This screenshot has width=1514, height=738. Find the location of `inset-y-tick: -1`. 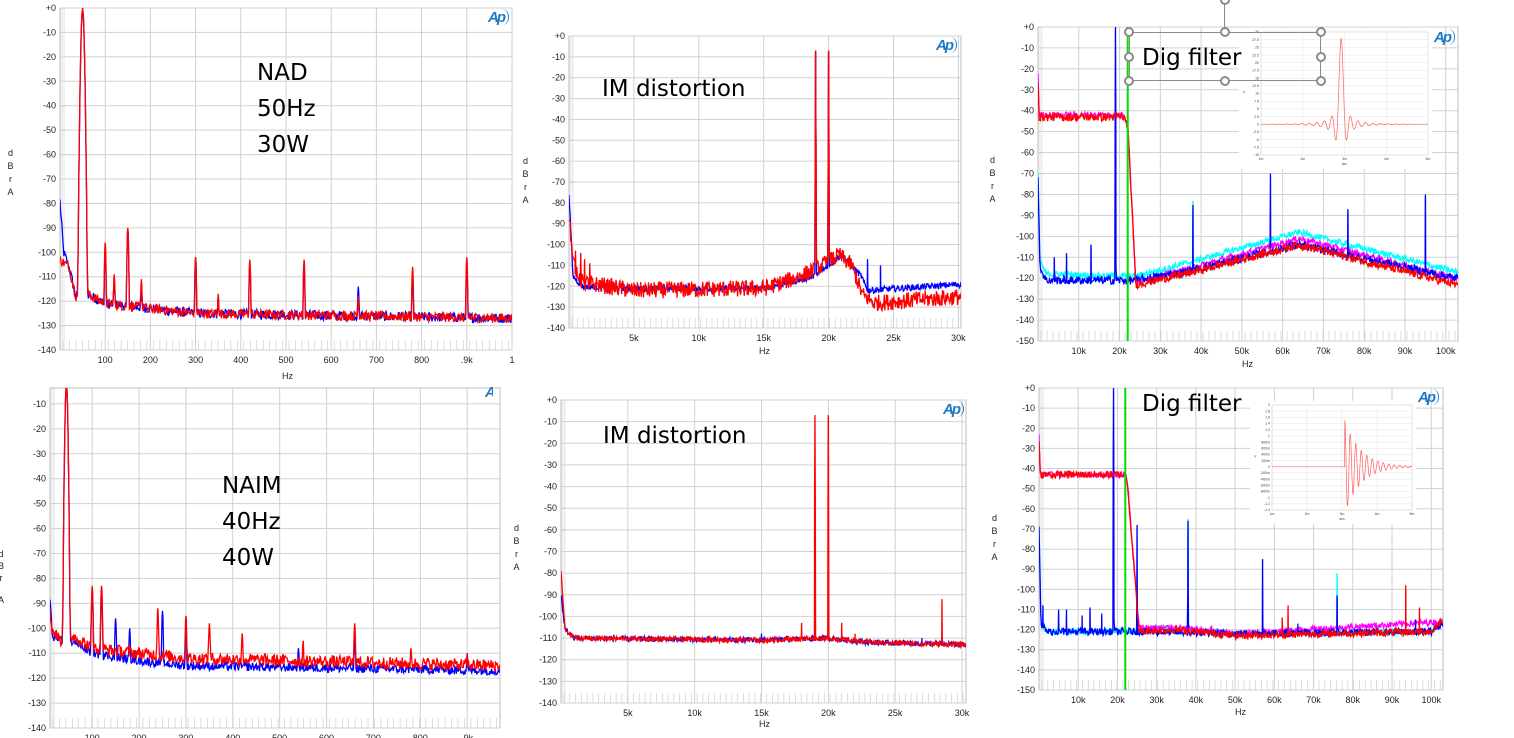

inset-y-tick: -1 is located at coordinates (1268, 498).